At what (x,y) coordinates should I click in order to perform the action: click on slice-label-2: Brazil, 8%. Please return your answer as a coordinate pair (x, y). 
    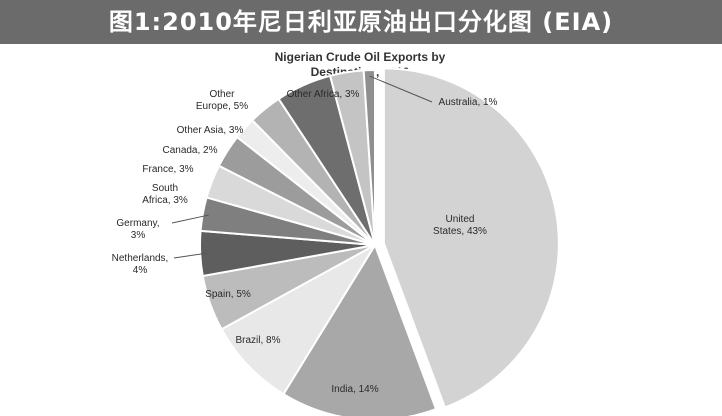
    Looking at the image, I should click on (257, 340).